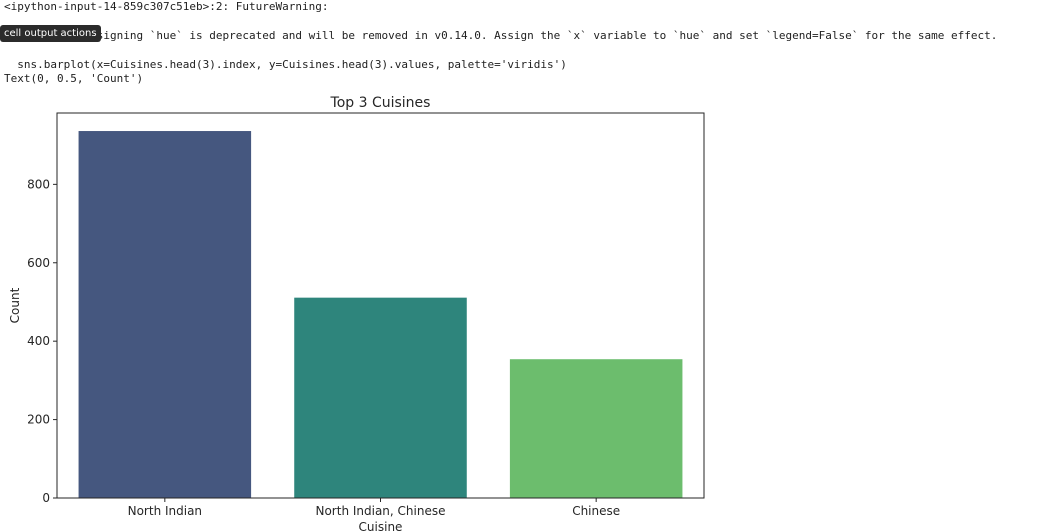 The width and height of the screenshot is (1060, 532). I want to click on x-axis-label: Cuisine, so click(381, 526).